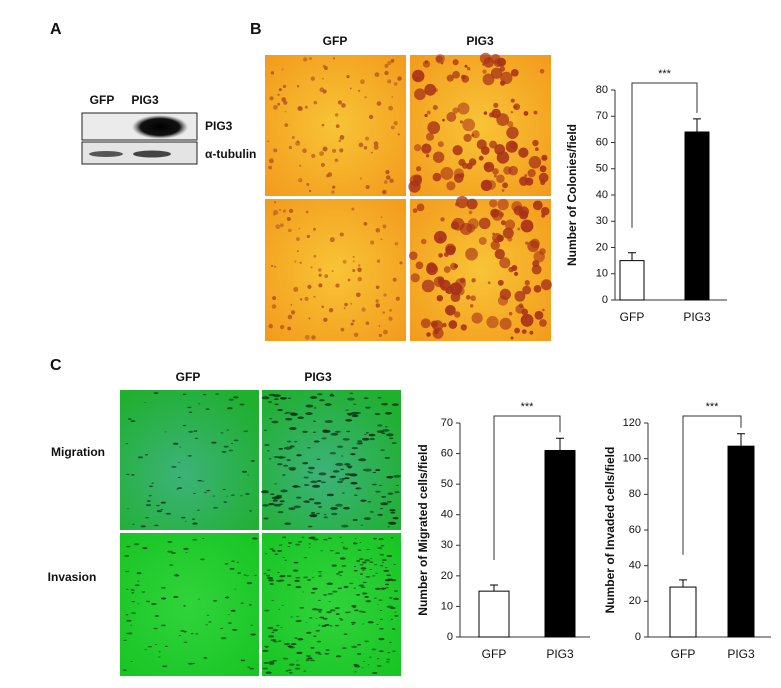 This screenshot has width=781, height=688. I want to click on blot-band, so click(152, 154).